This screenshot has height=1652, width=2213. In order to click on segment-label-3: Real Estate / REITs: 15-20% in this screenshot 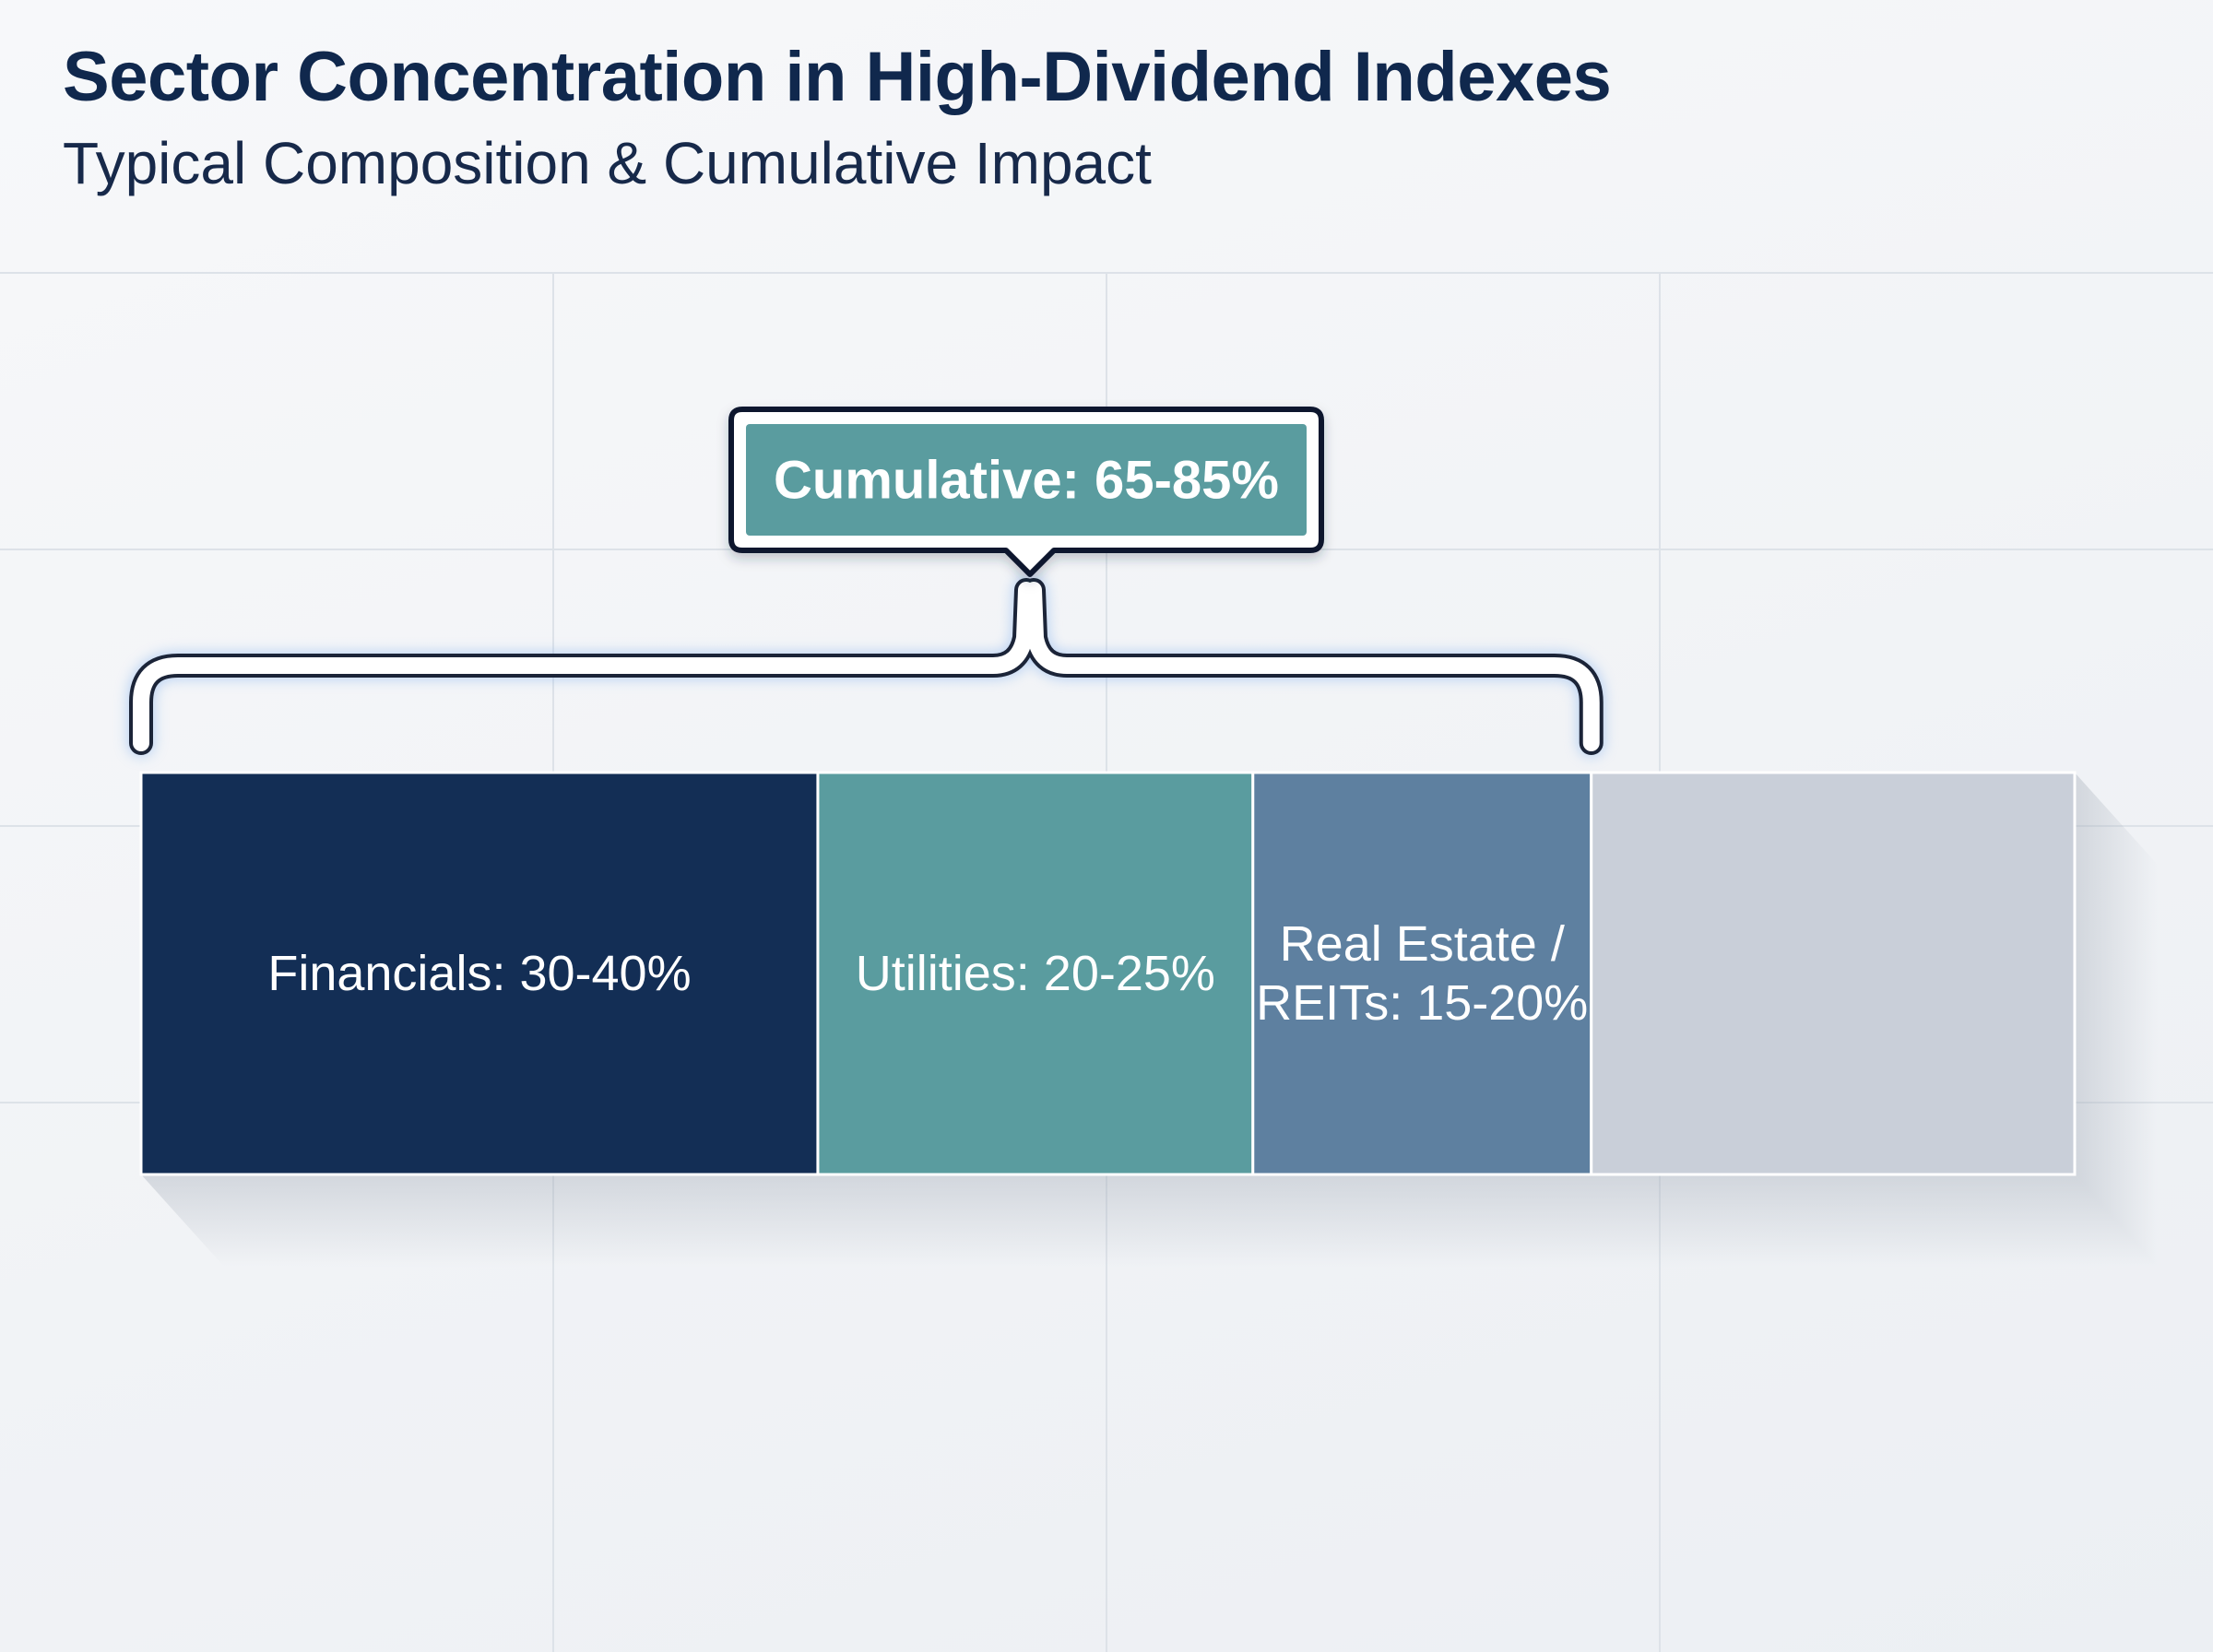, I will do `click(1422, 973)`.